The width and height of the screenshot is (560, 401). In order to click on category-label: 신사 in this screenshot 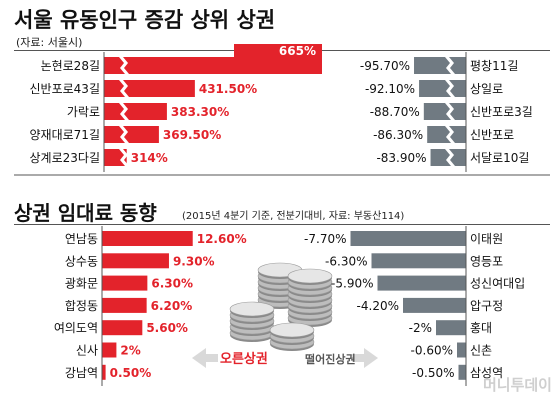, I will do `click(87, 351)`.